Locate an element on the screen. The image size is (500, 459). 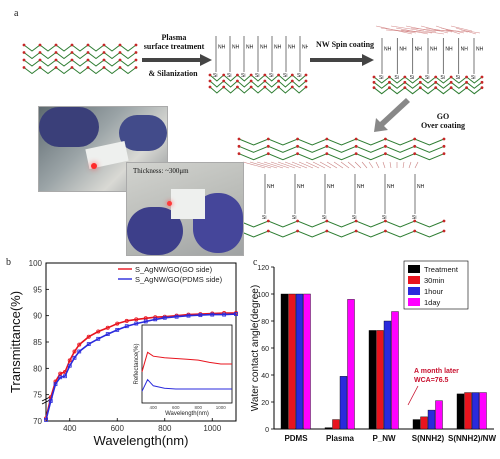
inset-x-tick-label: 1000 is located at coordinates (221, 407).